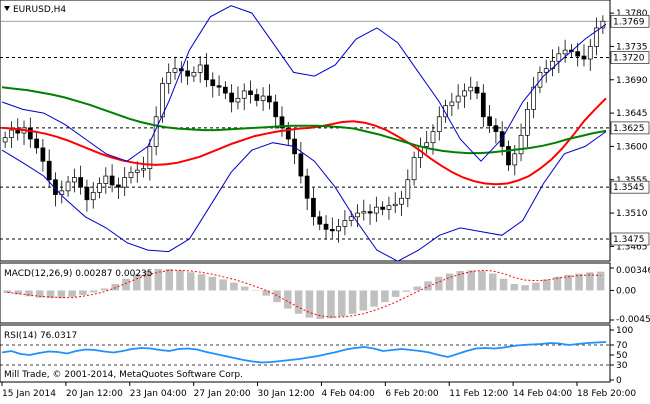 This screenshot has height=404, width=650. What do you see at coordinates (629, 22) in the screenshot?
I see `current-price-label: 1.3769` at bounding box center [629, 22].